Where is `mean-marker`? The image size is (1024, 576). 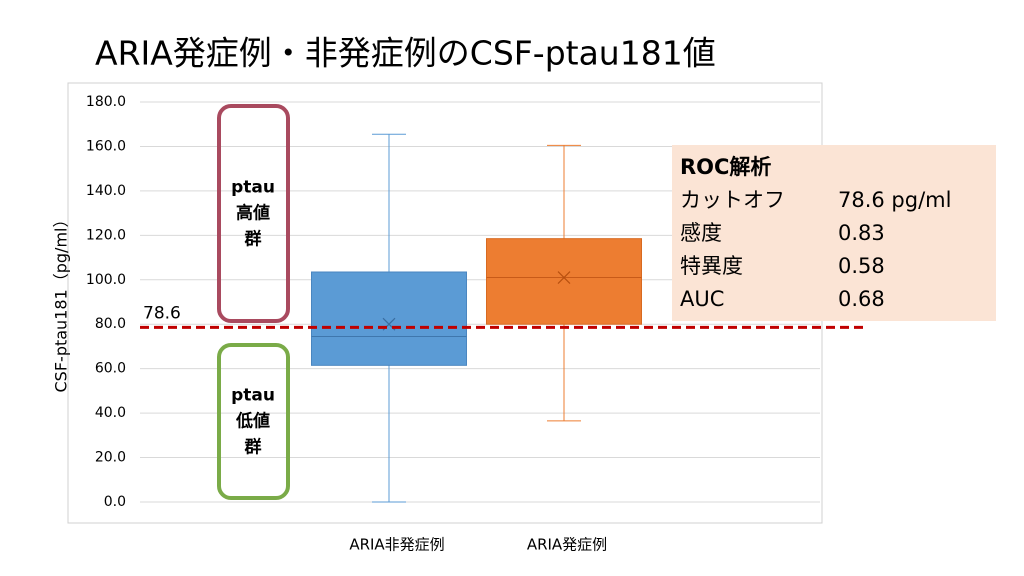
mean-marker is located at coordinates (564, 277).